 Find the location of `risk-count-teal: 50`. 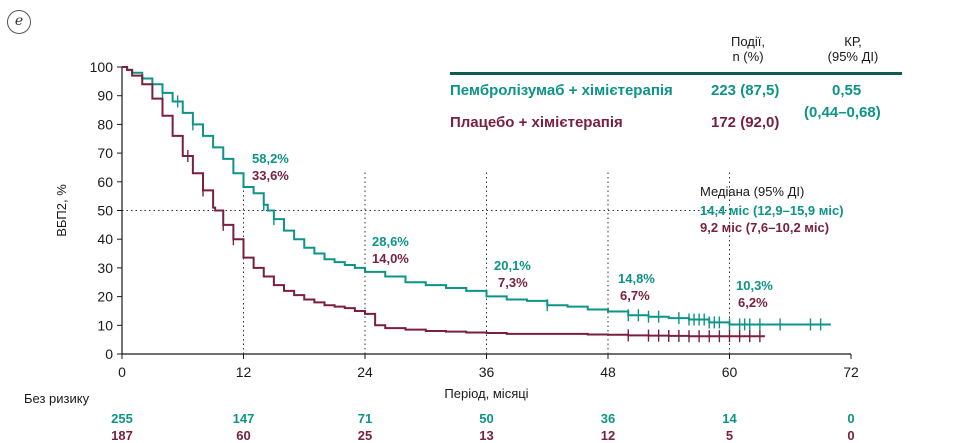

risk-count-teal: 50 is located at coordinates (486, 418).